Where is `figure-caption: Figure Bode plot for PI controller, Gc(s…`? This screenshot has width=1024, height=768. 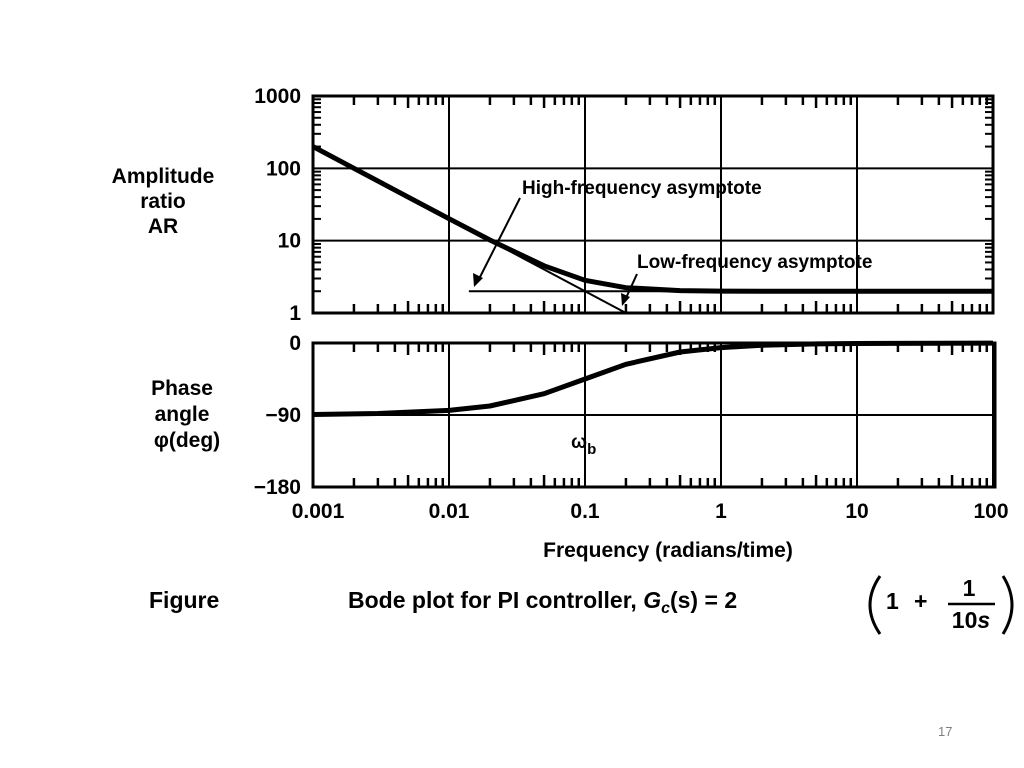
figure-caption: Figure Bode plot for PI controller, Gc(s… is located at coordinates (581, 605).